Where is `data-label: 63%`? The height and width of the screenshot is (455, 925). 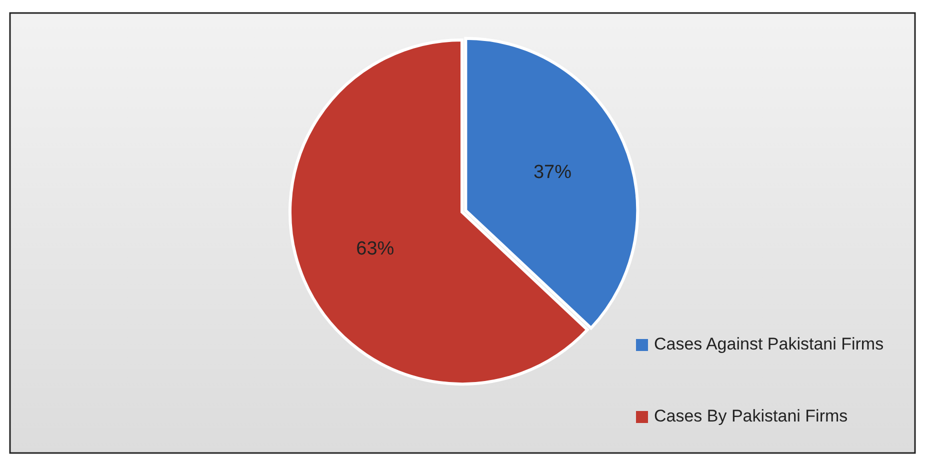 data-label: 63% is located at coordinates (375, 249).